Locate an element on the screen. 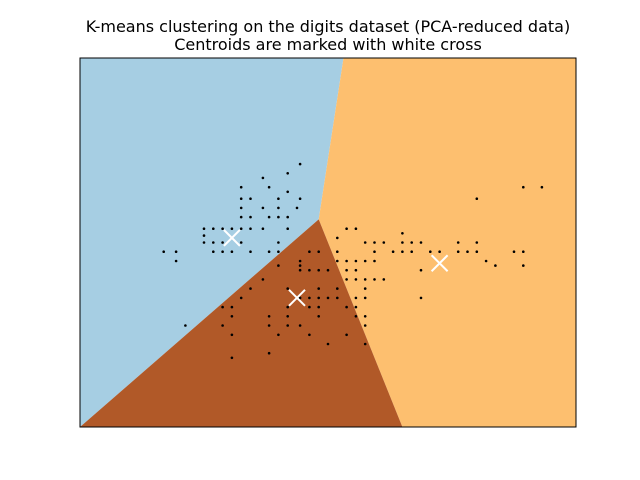 This screenshot has height=480, width=640. chart-subtitle: Centroids are marked with white cross is located at coordinates (328, 44).